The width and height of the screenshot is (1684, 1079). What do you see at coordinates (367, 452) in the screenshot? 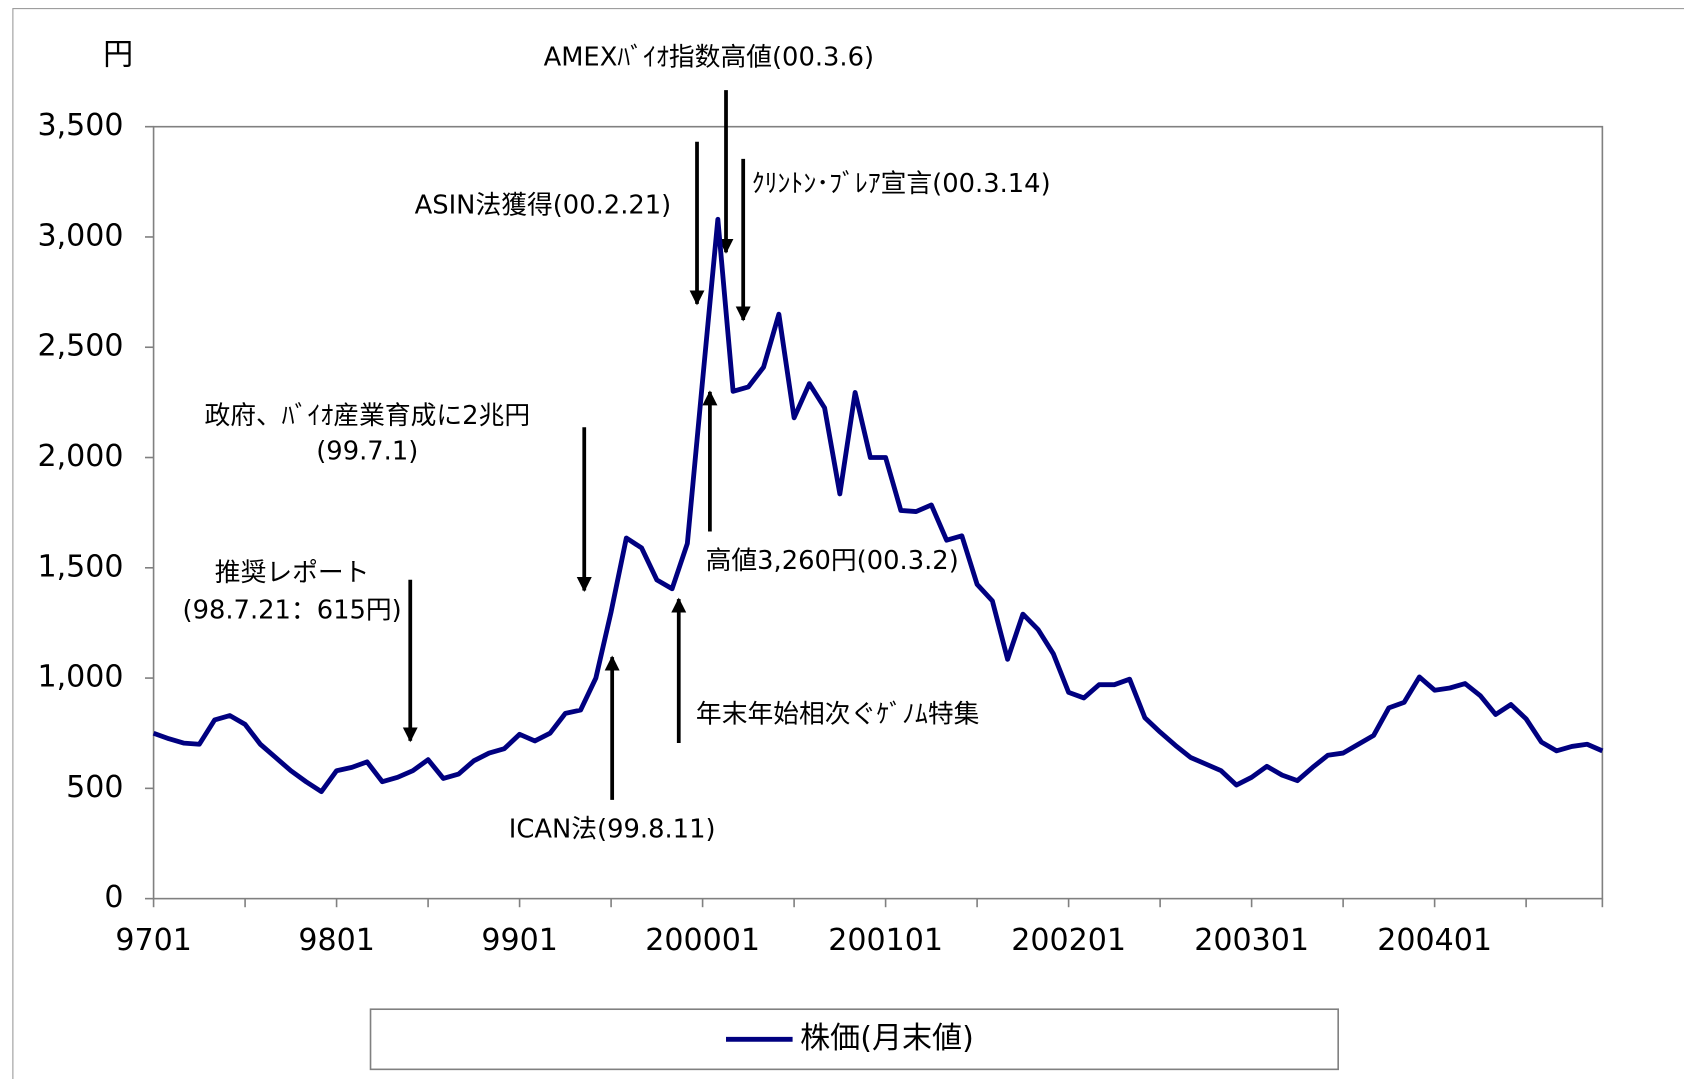
I see `annotation: (99.7.1)` at bounding box center [367, 452].